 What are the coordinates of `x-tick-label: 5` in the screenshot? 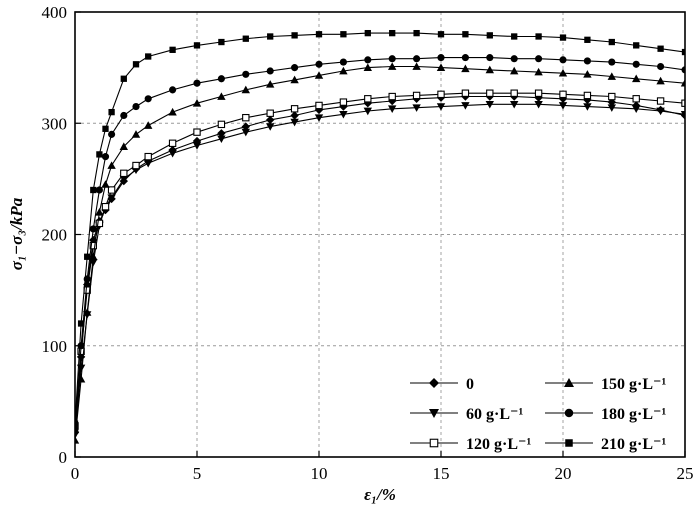 It's located at (197, 473).